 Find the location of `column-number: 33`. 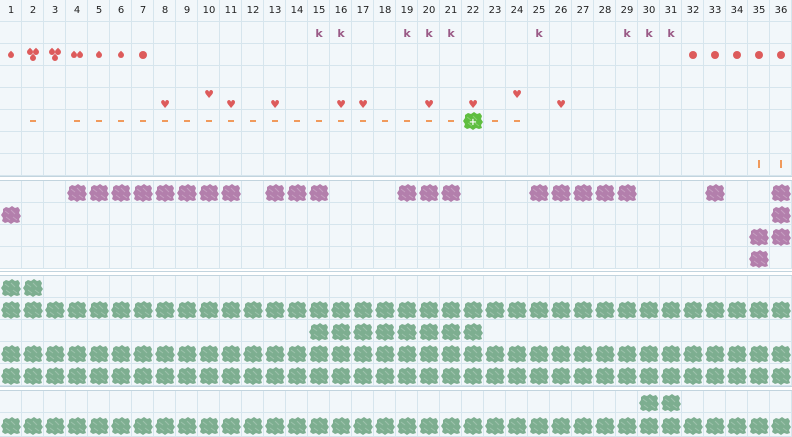

column-number: 33 is located at coordinates (715, 10).